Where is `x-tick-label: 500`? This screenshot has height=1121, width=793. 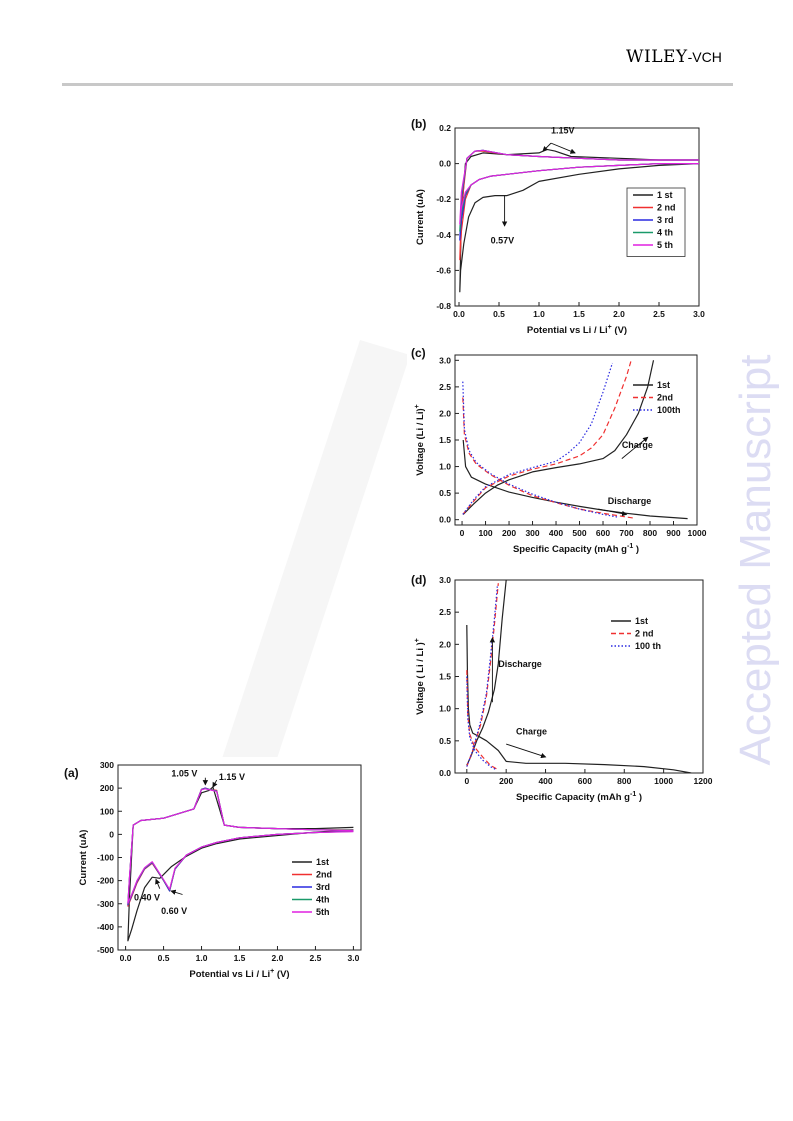
x-tick-label: 500 is located at coordinates (579, 533).